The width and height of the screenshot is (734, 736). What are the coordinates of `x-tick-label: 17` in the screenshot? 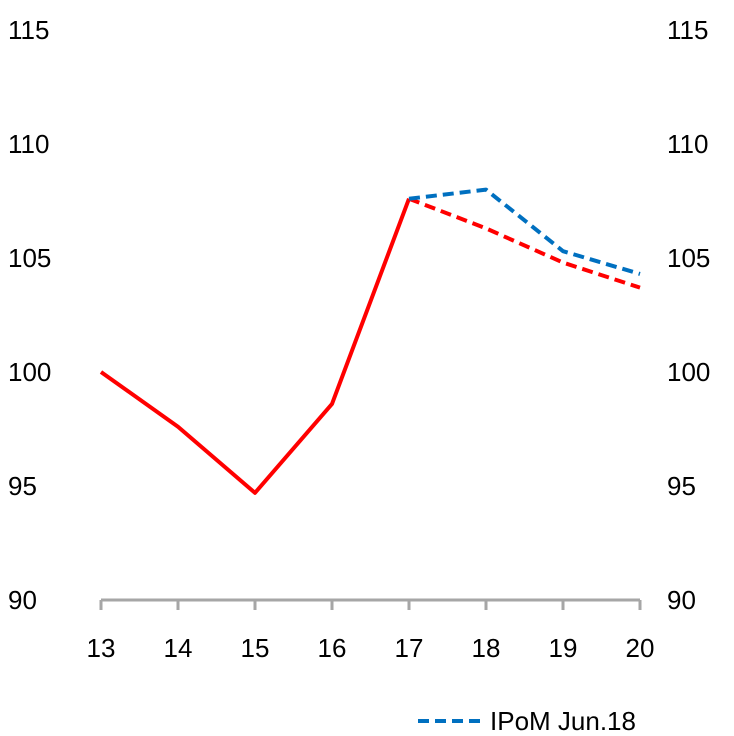 It's located at (409, 648).